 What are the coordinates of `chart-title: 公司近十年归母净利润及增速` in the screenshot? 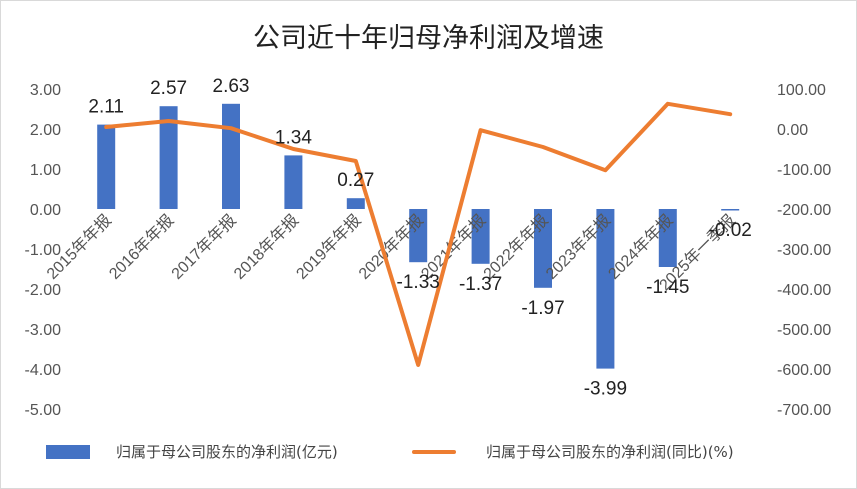 It's located at (428, 38).